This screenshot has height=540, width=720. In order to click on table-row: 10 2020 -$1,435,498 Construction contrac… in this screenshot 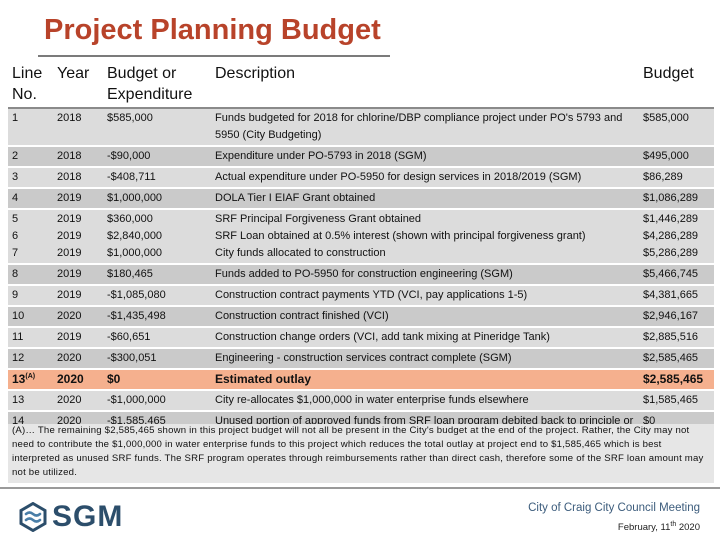, I will do `click(361, 317)`.